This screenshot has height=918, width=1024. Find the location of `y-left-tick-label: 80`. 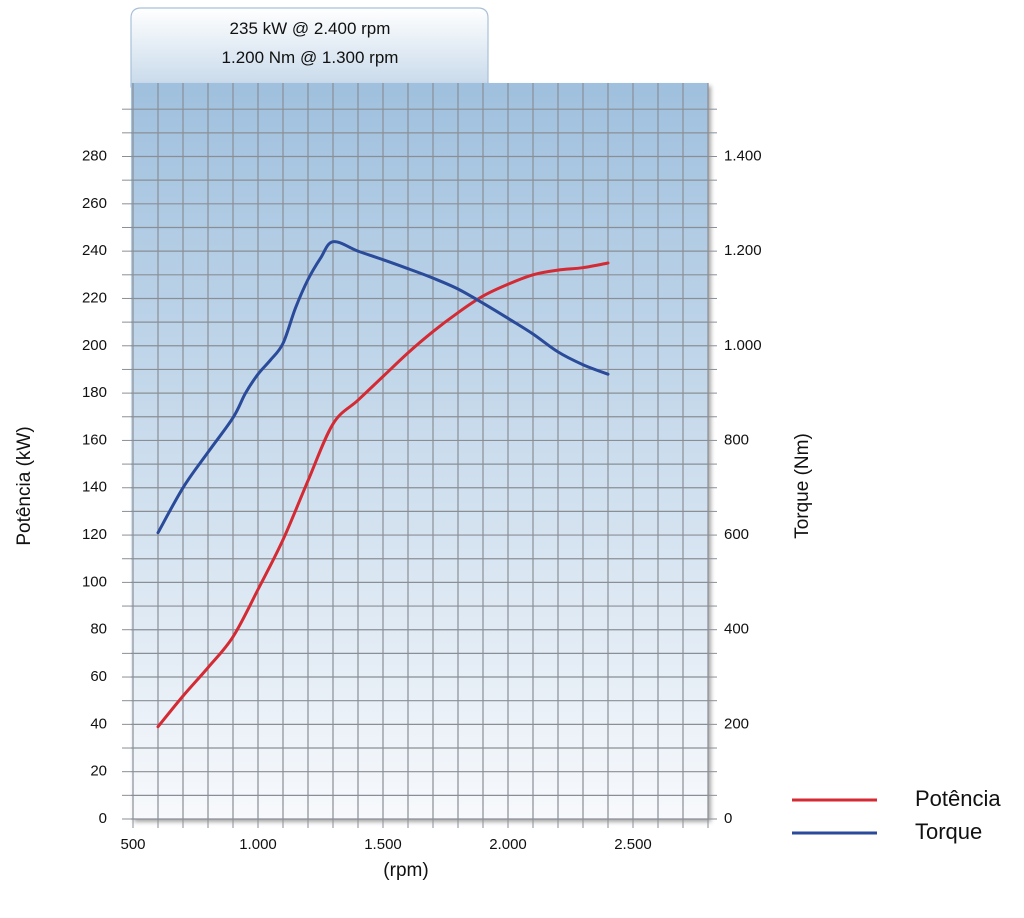

y-left-tick-label: 80 is located at coordinates (98, 629).